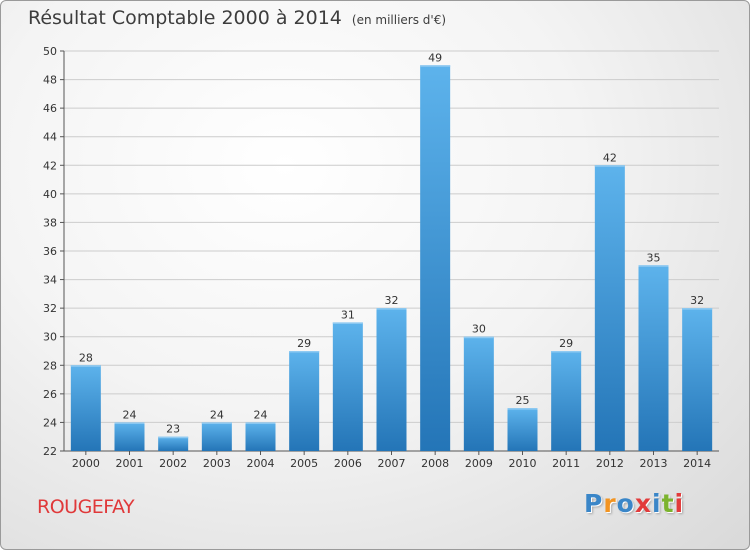 The width and height of the screenshot is (750, 550). I want to click on y-tick-label: 34, so click(50, 280).